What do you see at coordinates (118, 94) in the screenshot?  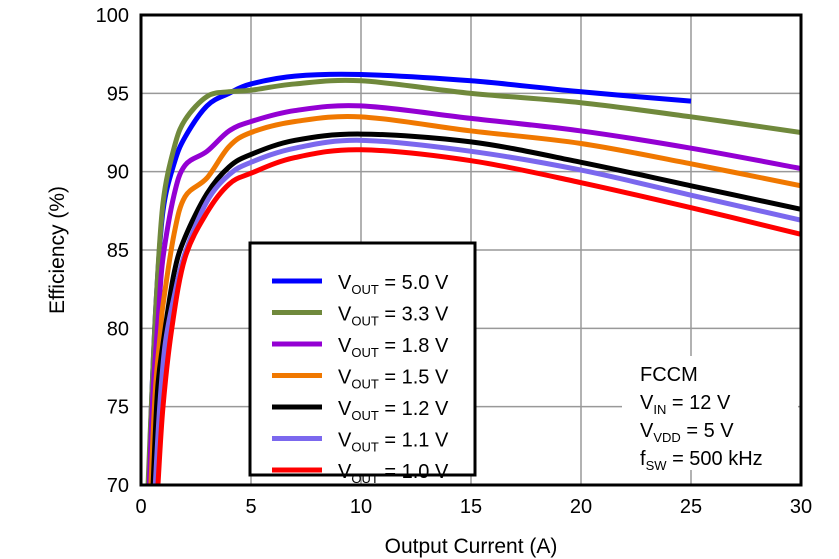 I see `y-tick-label: 95` at bounding box center [118, 94].